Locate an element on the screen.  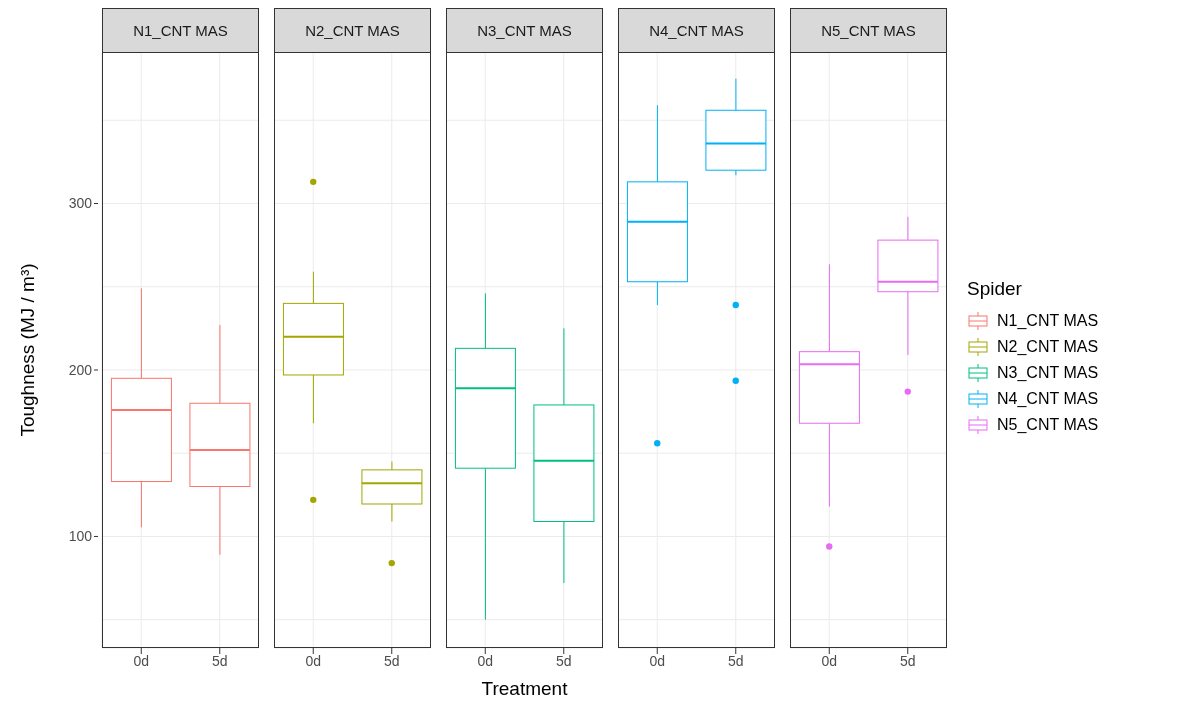
y-tick-label: 200 is located at coordinates (80, 369).